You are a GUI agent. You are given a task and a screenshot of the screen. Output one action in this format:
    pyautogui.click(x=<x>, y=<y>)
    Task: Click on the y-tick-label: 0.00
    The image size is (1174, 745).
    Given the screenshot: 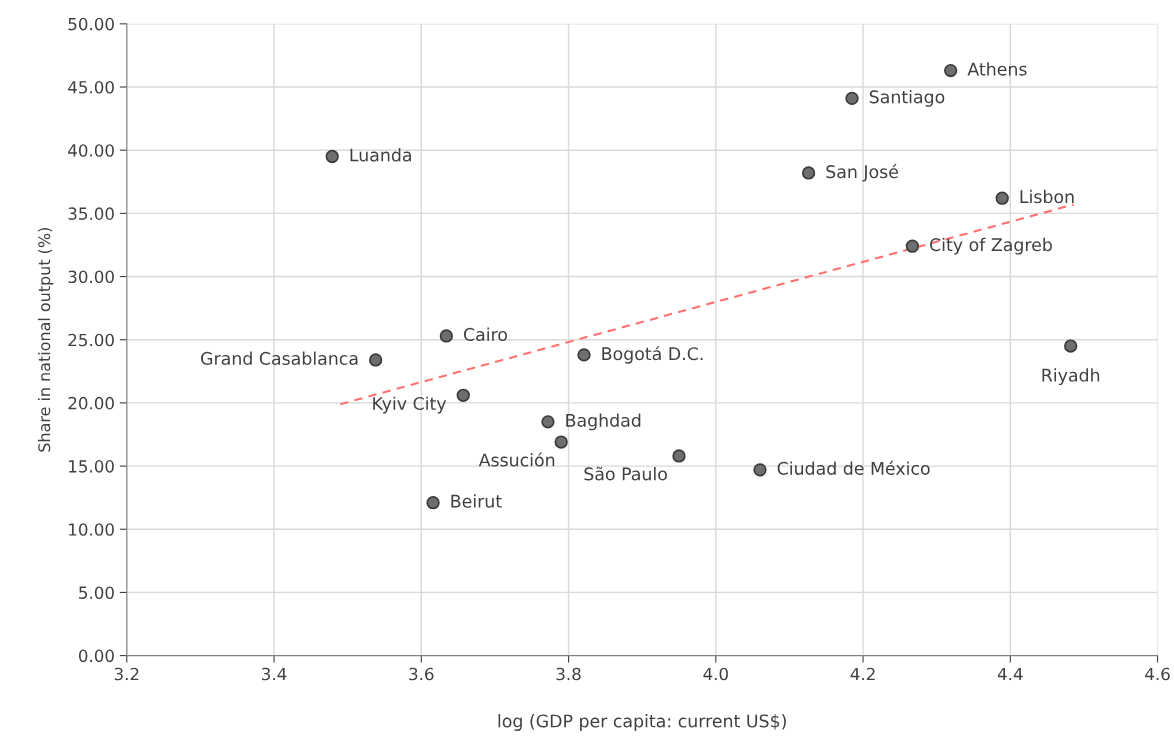 What is the action you would take?
    pyautogui.click(x=96, y=656)
    